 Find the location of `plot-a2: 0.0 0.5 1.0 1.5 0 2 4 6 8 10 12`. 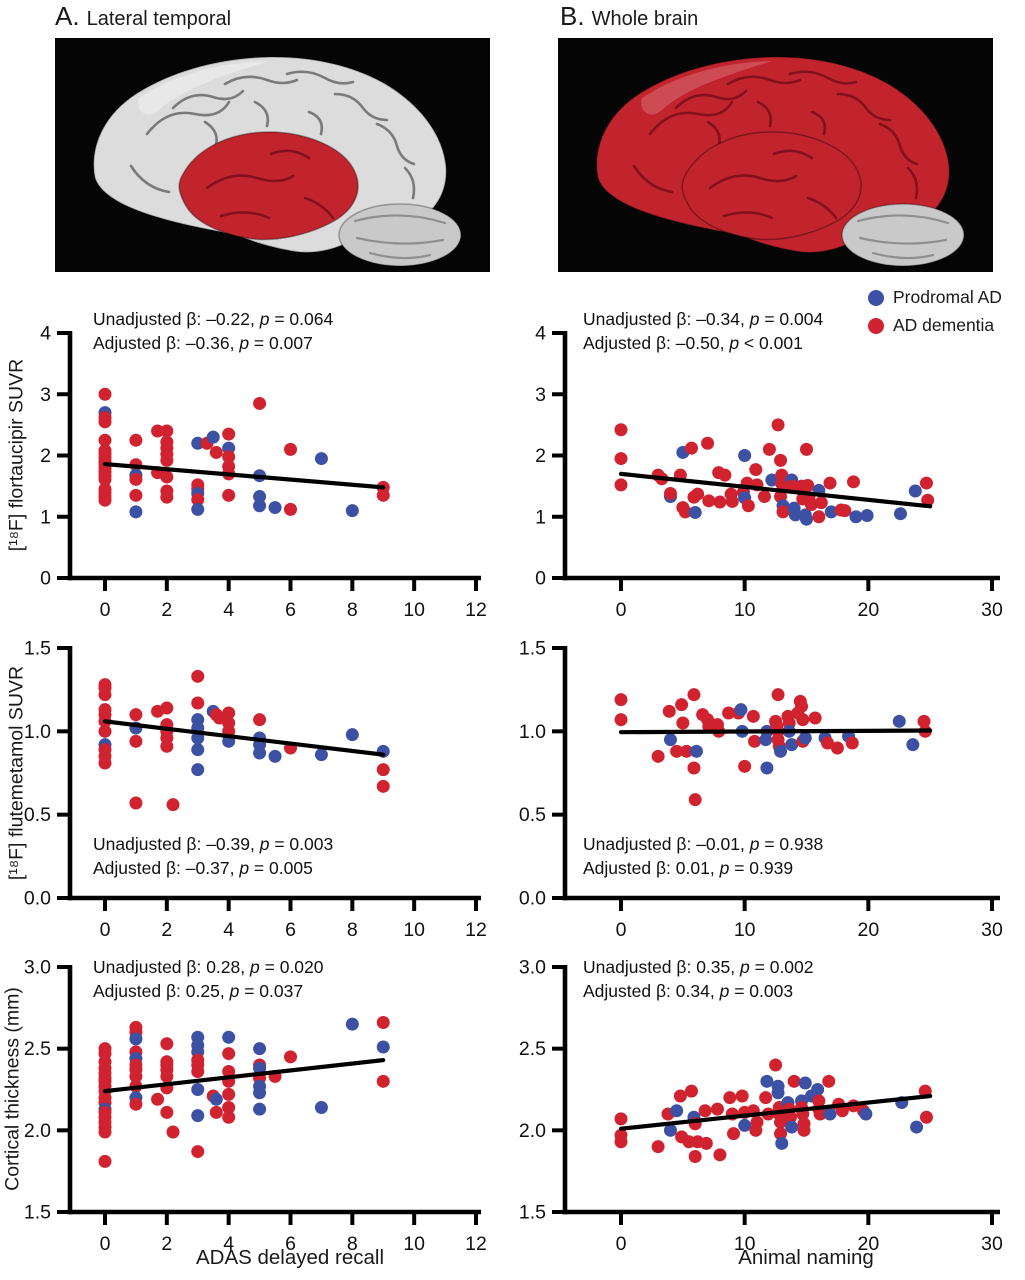

plot-a2: 0.0 0.5 1.0 1.5 0 2 4 6 8 10 12 is located at coordinates (255, 790).